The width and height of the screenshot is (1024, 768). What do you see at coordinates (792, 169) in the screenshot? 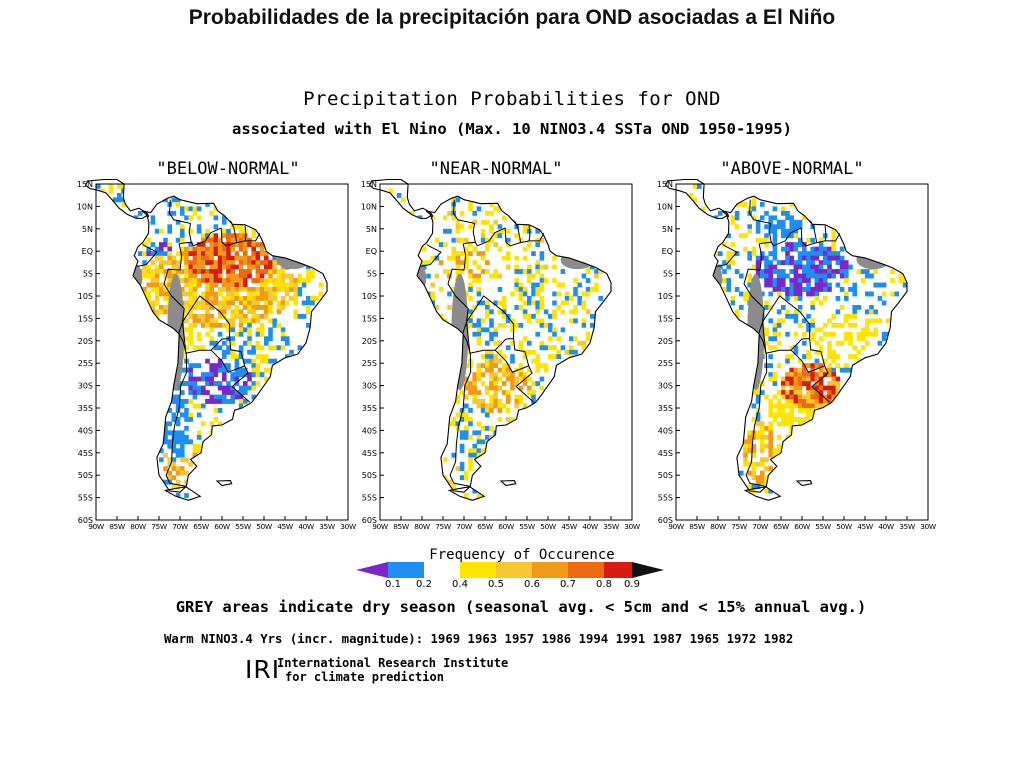
I see `panel-title-above-normal: "ABOVE-NORMAL"` at bounding box center [792, 169].